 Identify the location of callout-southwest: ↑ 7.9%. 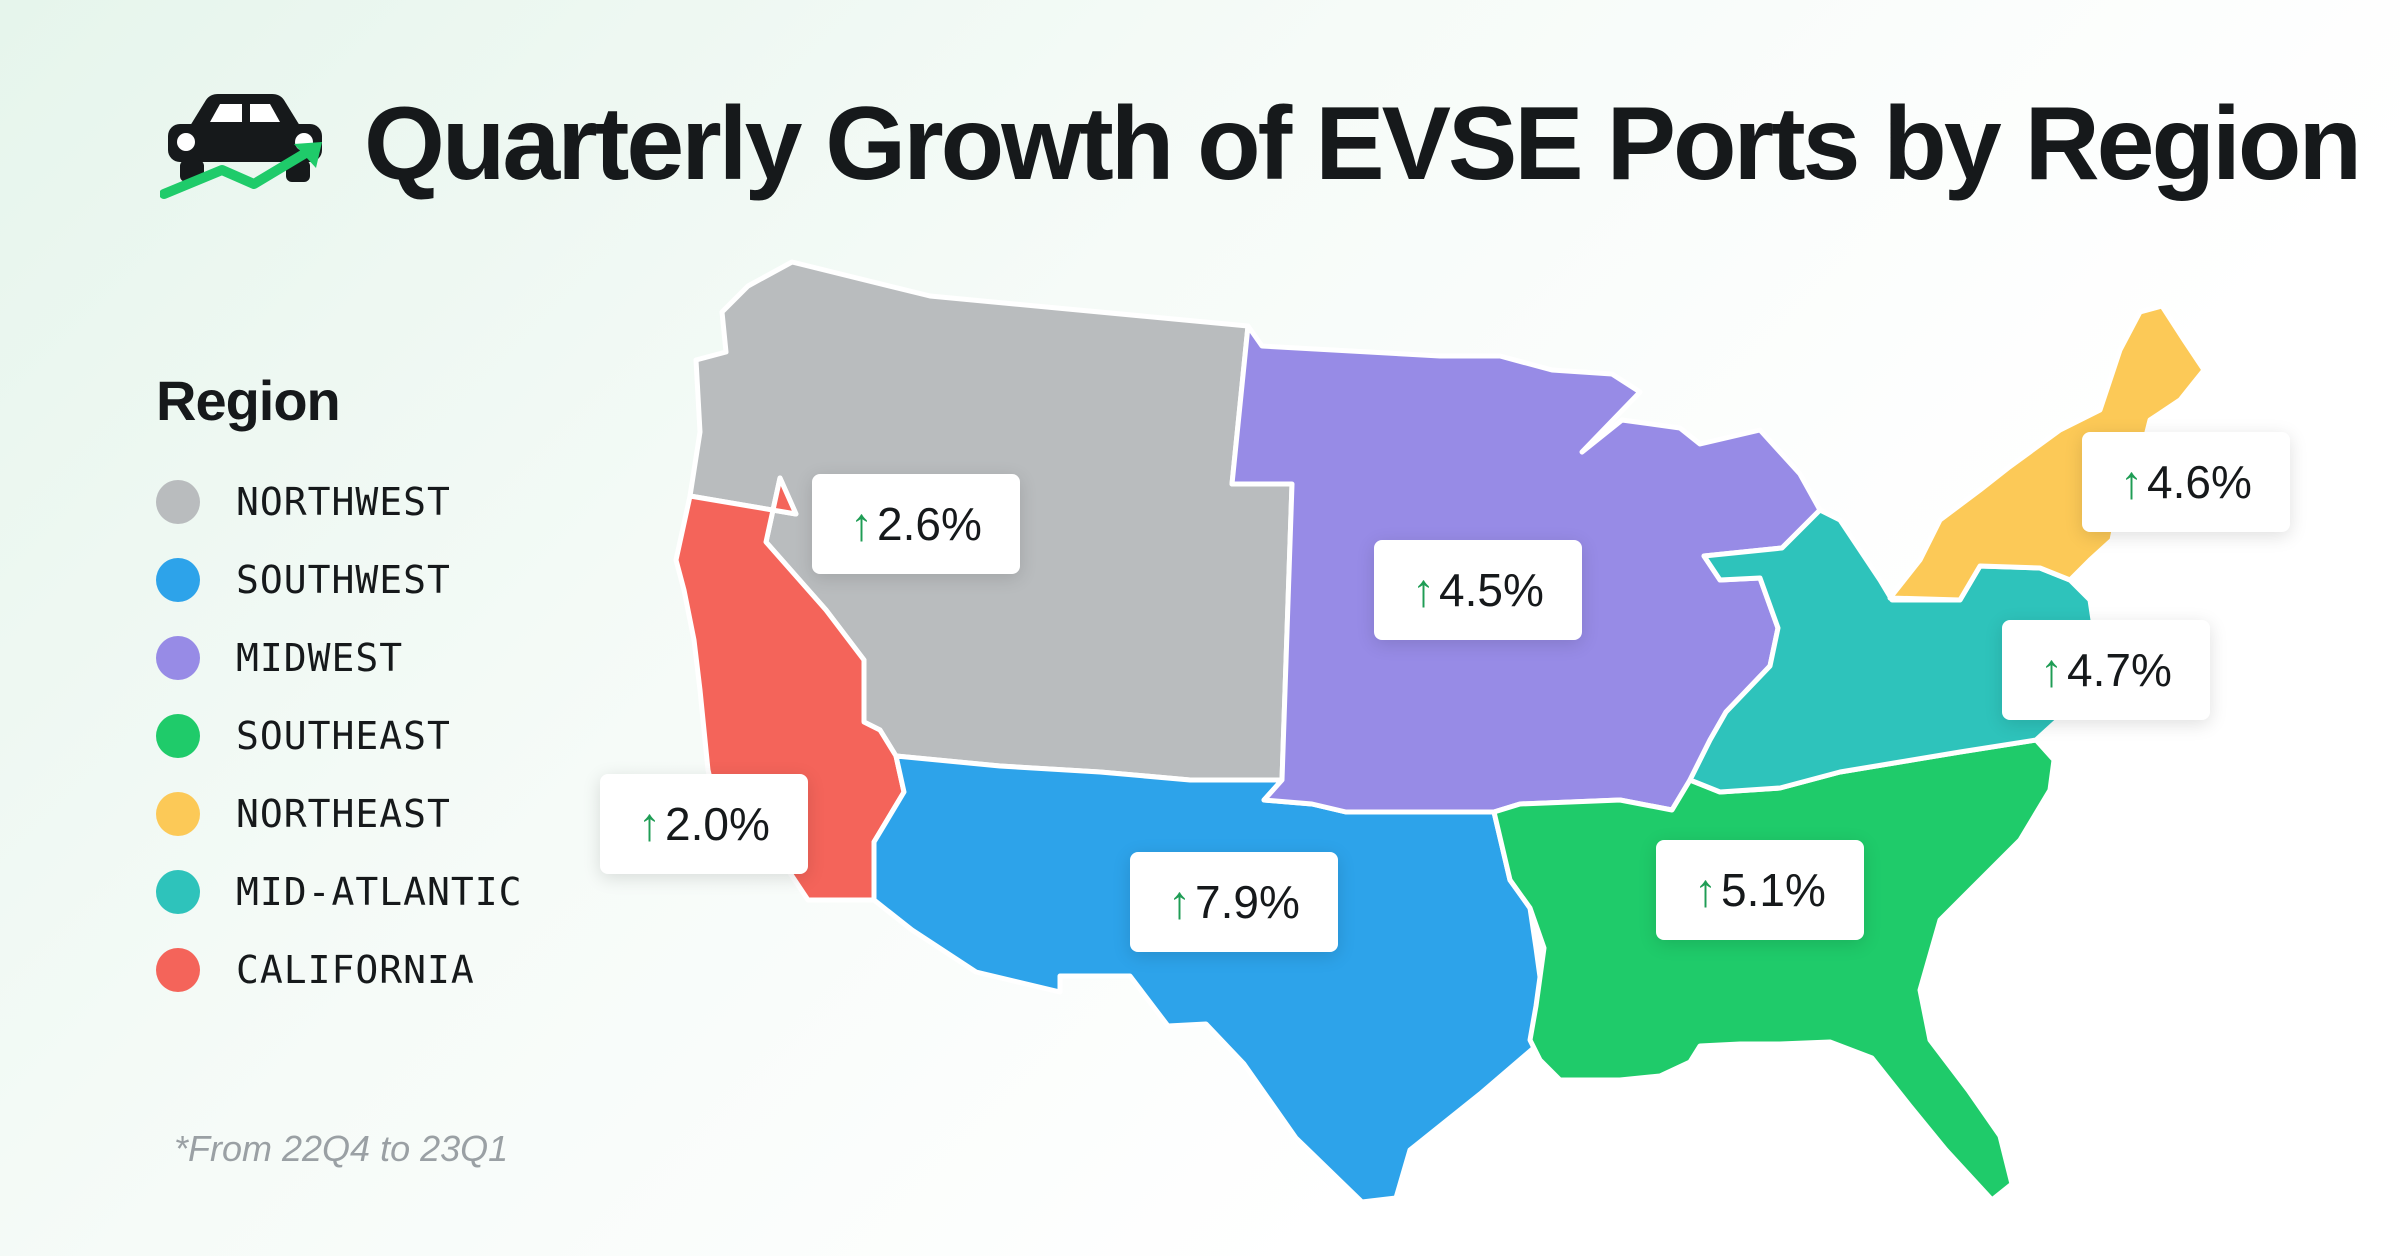
(1234, 902).